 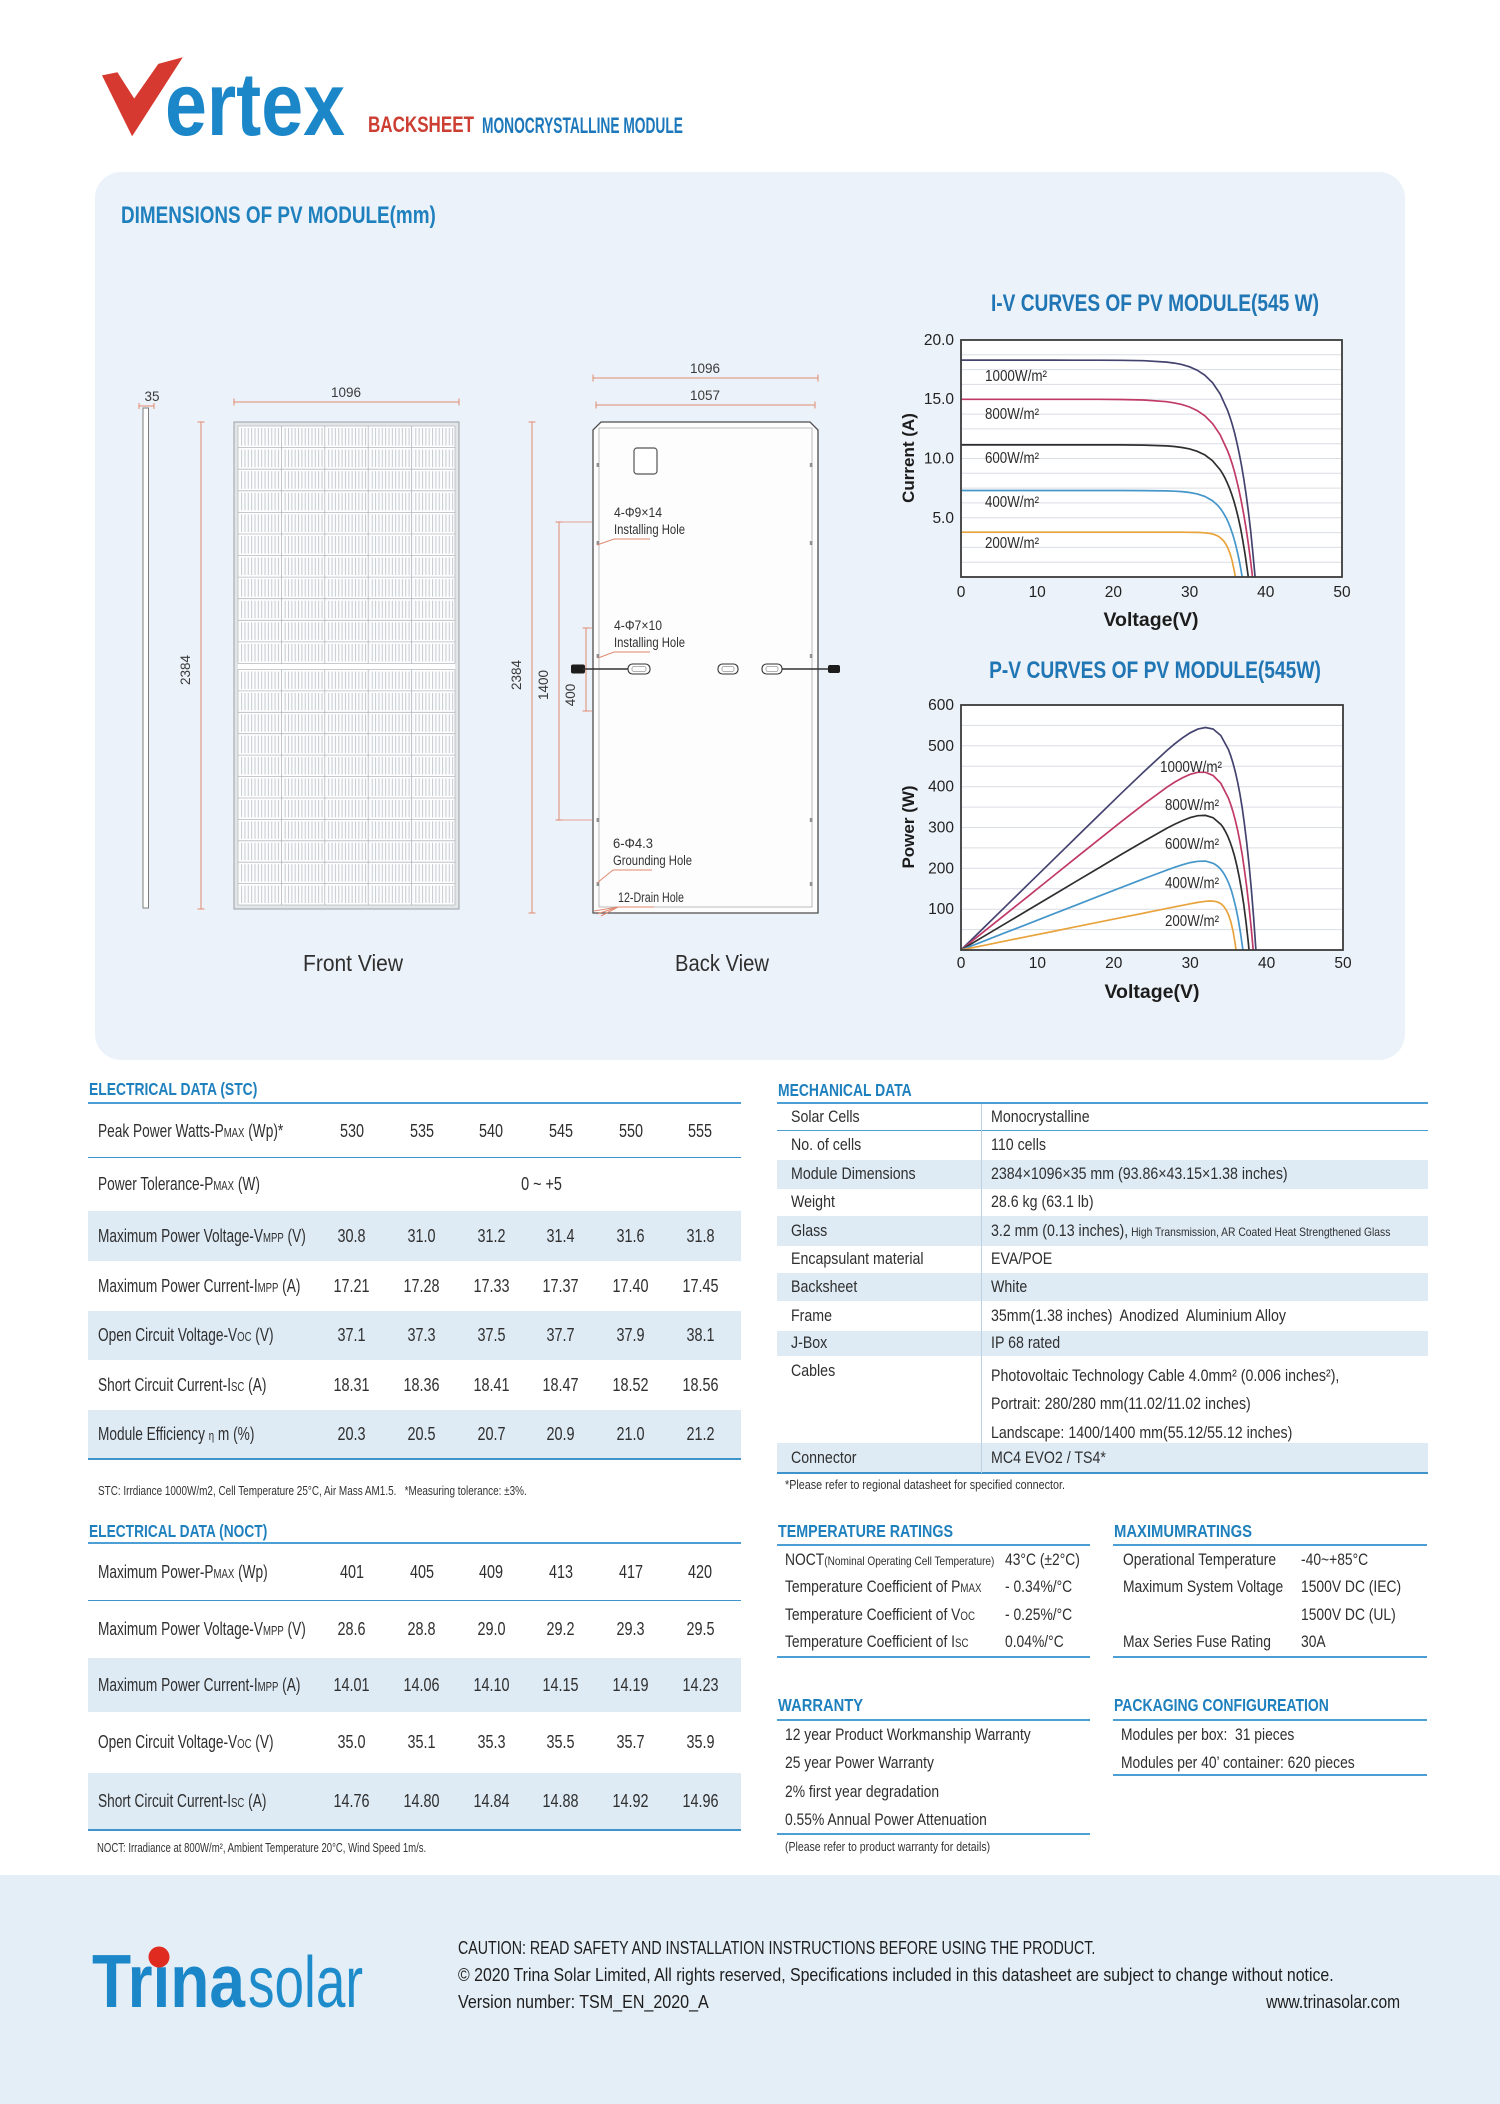 I want to click on svg-text: Power (W), so click(x=908, y=826).